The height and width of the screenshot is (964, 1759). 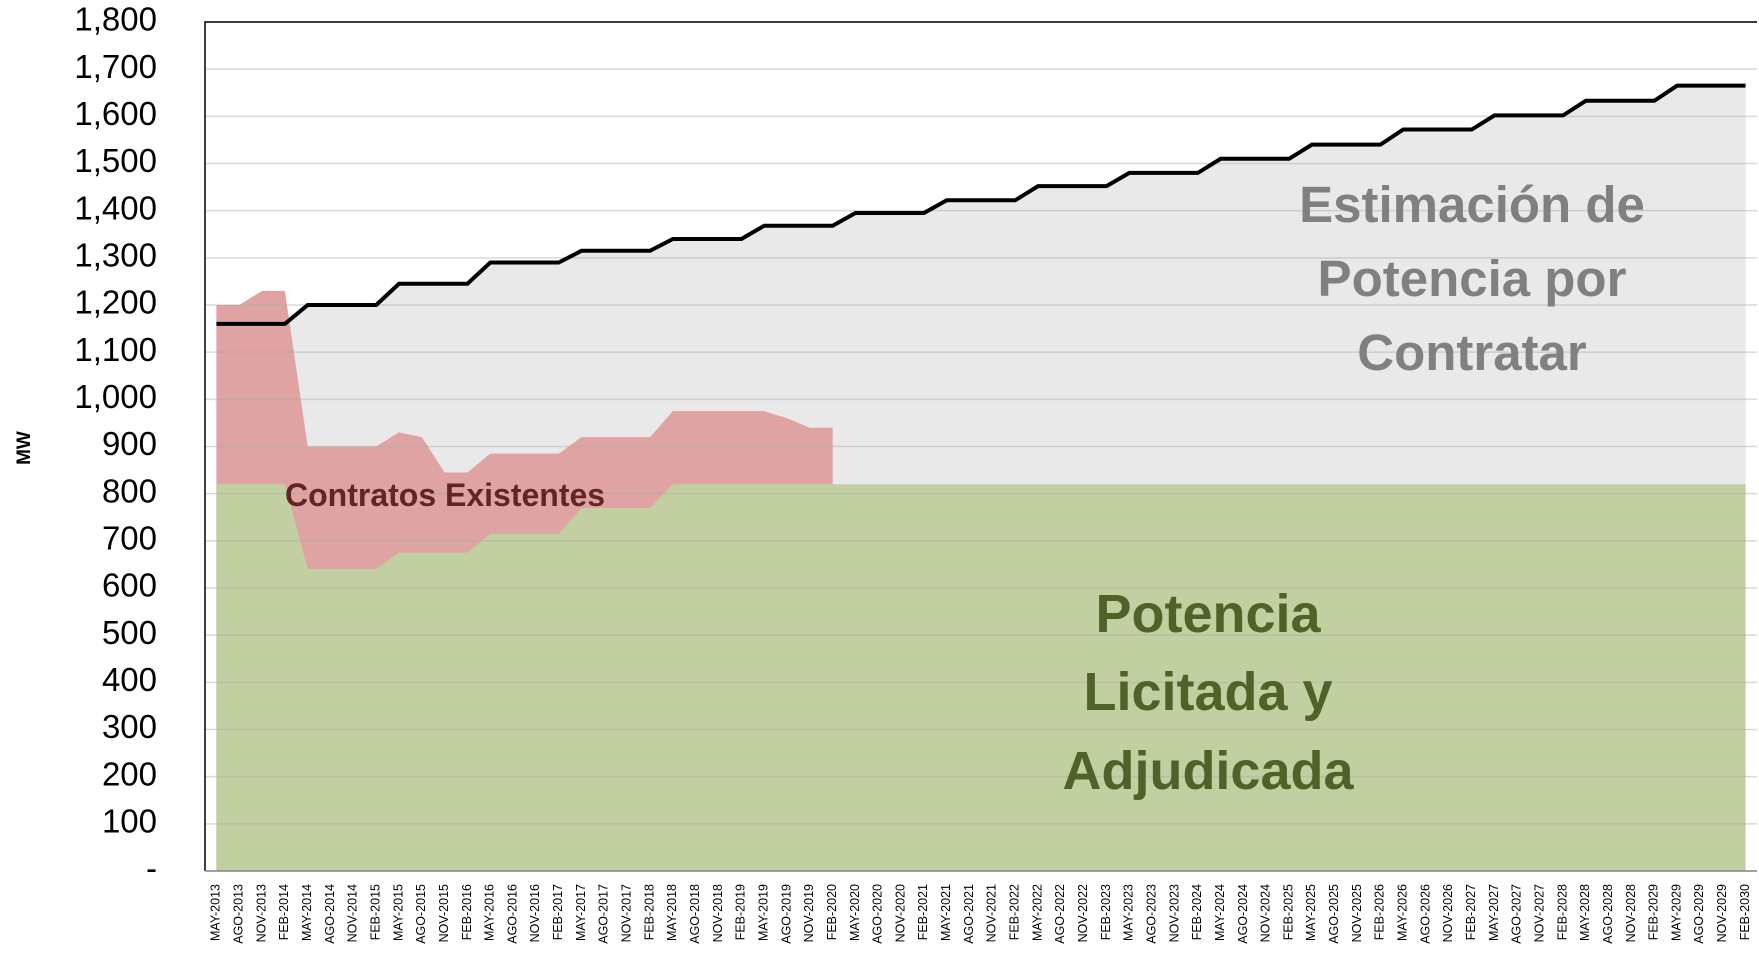 I want to click on x-tick-label: NOV-2022, so click(x=1083, y=913).